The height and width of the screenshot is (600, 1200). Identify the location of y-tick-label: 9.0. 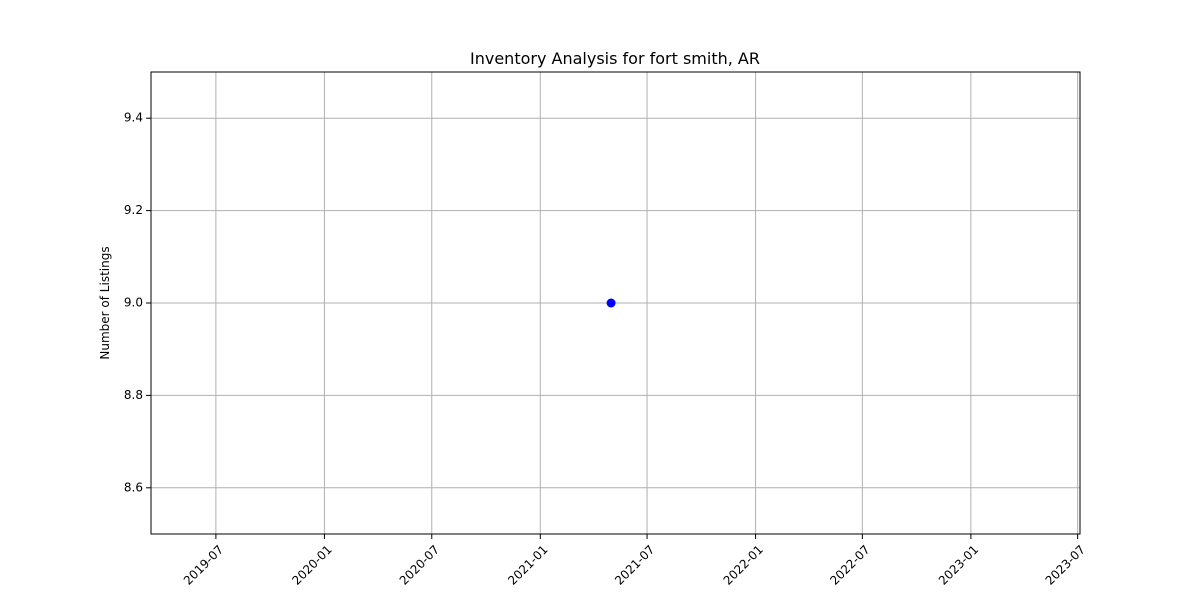
(133, 303).